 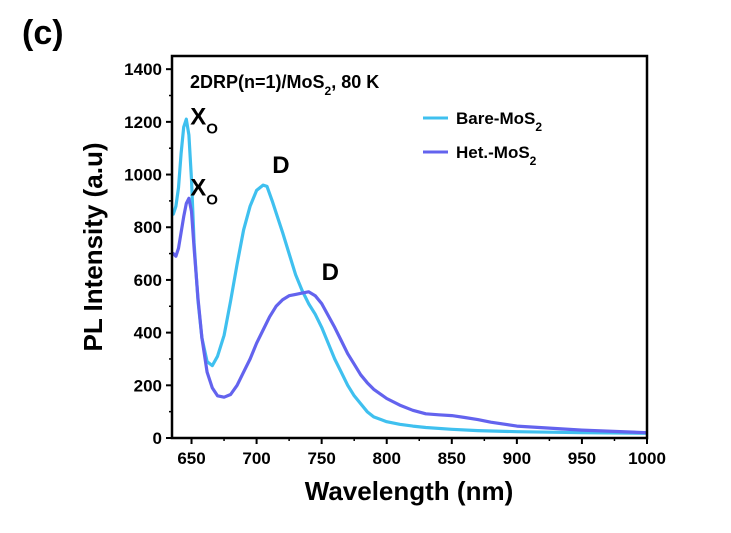 I want to click on legend: Bare-MoS2 Het.-MoS2, so click(x=482, y=138).